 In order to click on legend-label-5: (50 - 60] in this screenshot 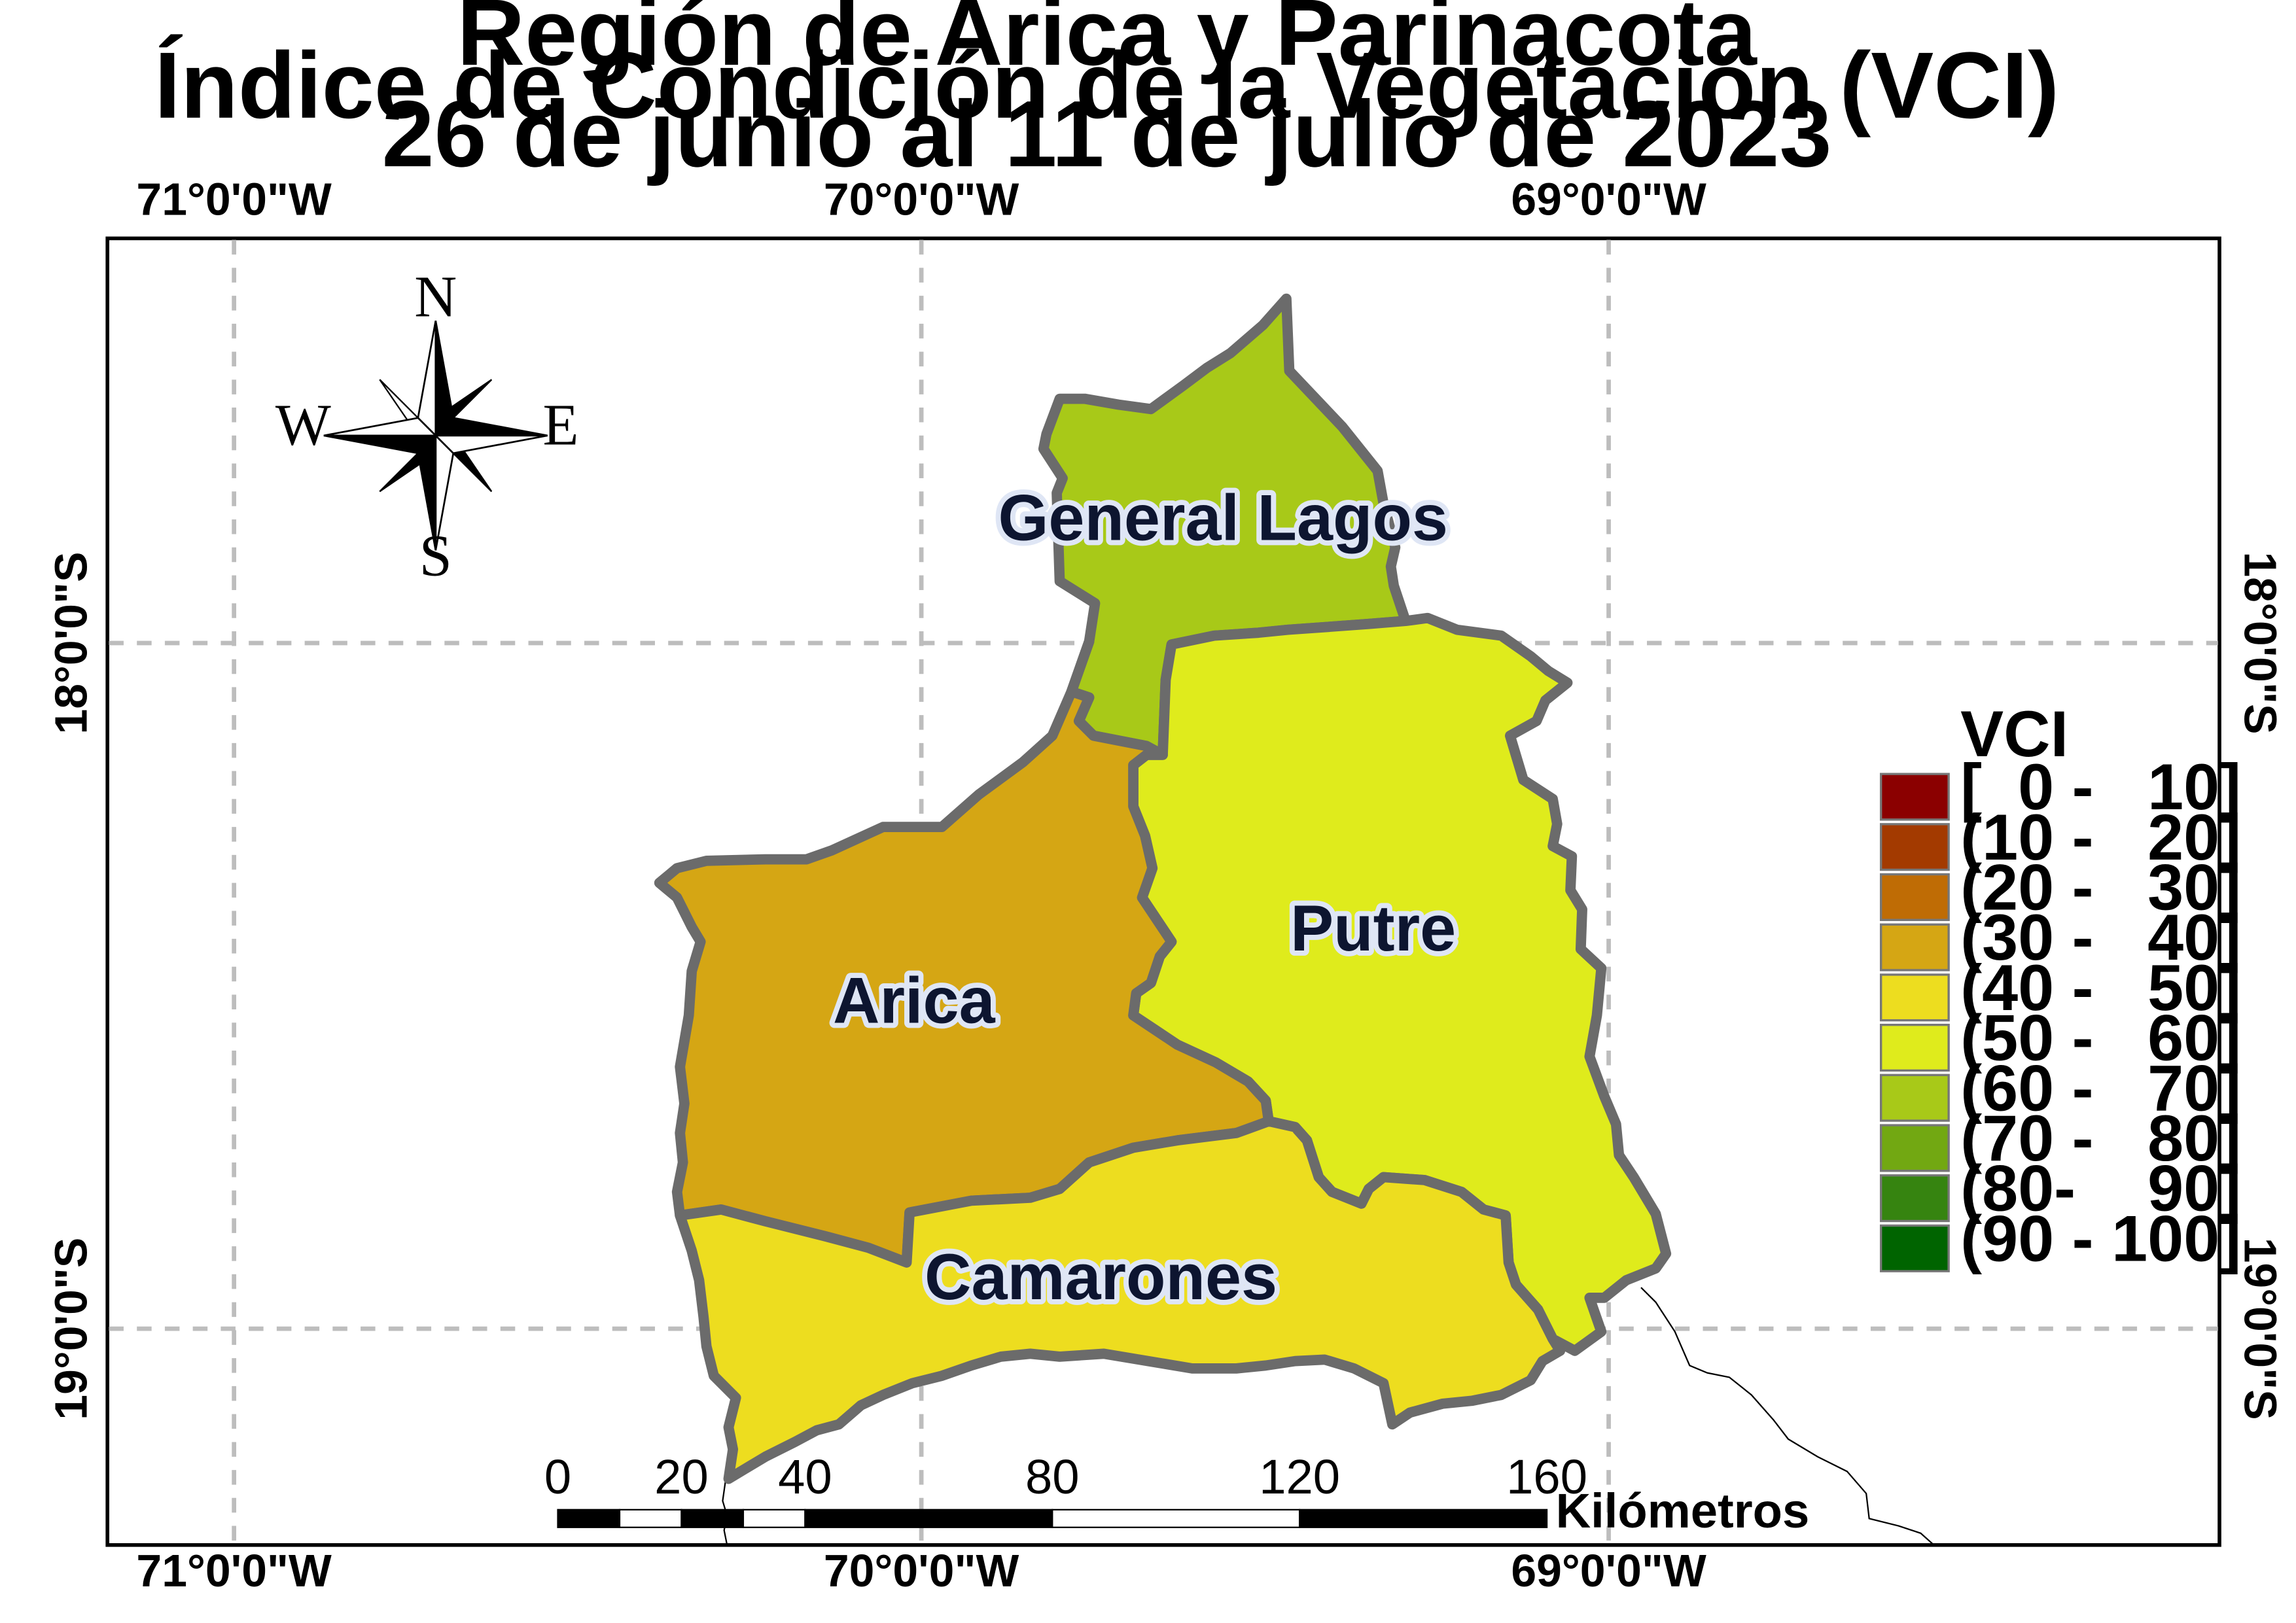, I will do `click(2100, 1038)`.